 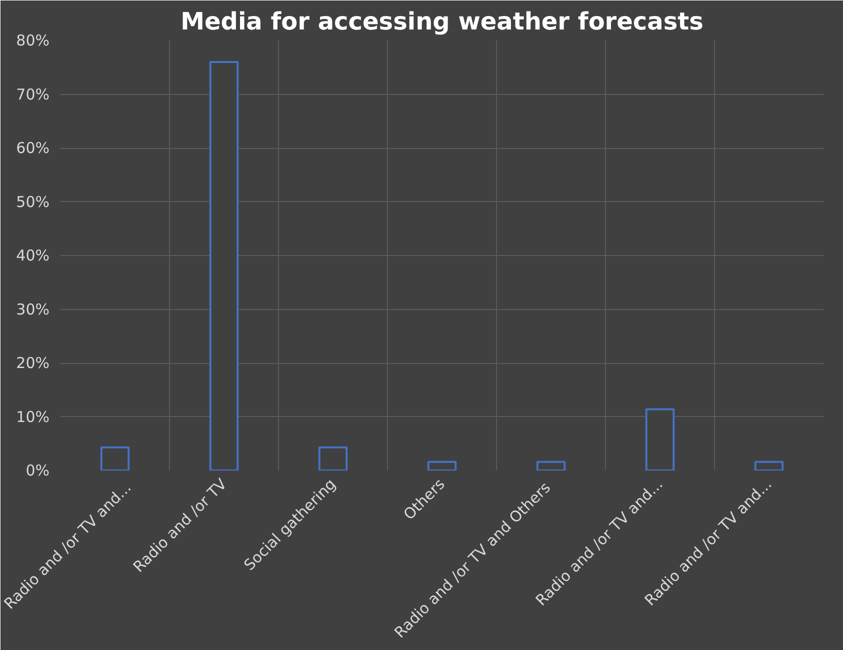 What do you see at coordinates (33, 363) in the screenshot?
I see `y-tick-label: 20%` at bounding box center [33, 363].